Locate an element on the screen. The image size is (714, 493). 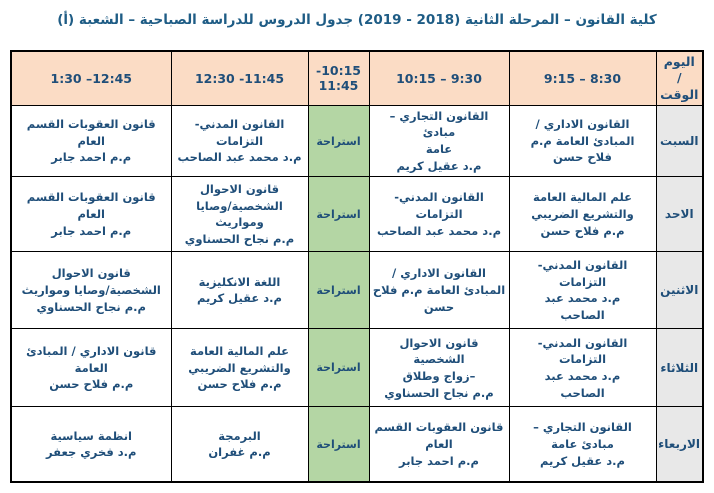
header-break-time: -10:15 11:45 is located at coordinates (338, 78).